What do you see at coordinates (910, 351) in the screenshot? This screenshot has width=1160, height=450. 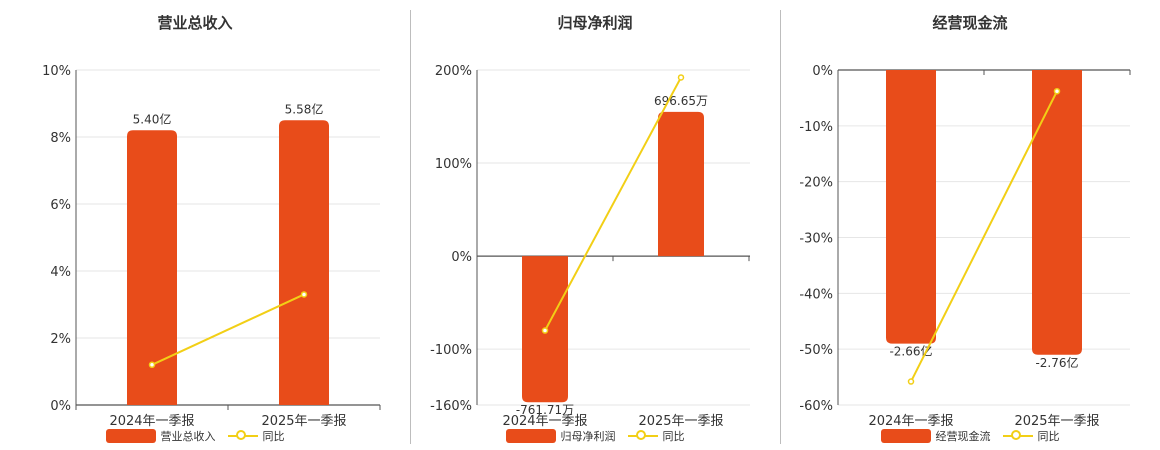 I see `bar-value-label: -2.66亿` at bounding box center [910, 351].